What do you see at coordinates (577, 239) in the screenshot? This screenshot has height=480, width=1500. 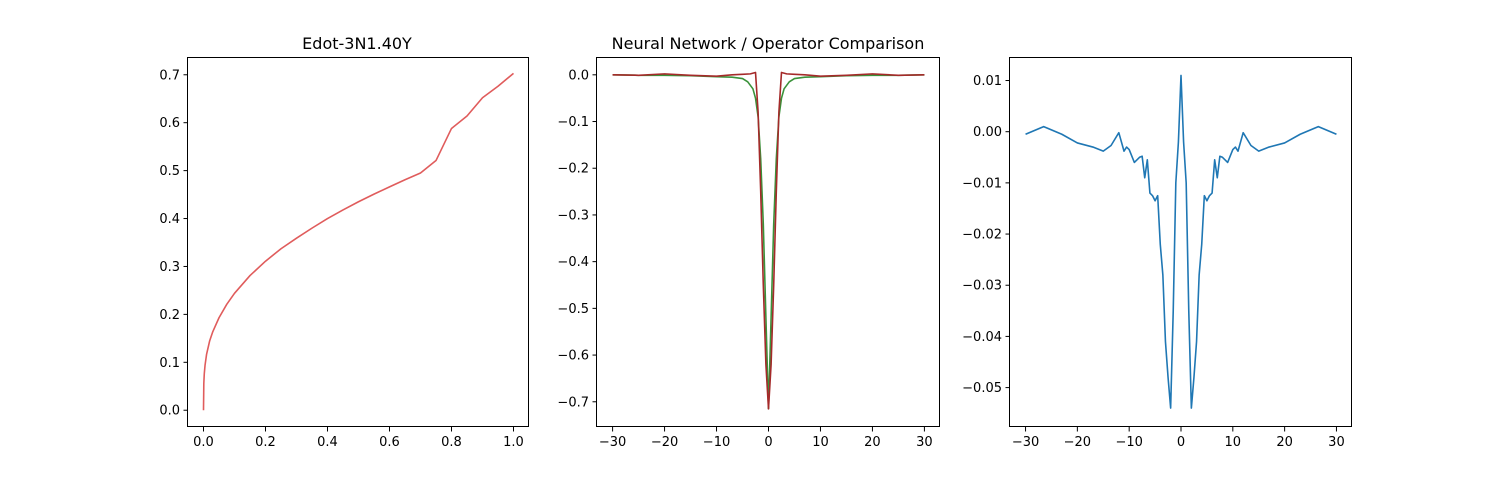 I see `y-axis-ticks: 0.0 −0.1 −0.2 −0.3 −0.4 −0.5 −0.6 −0.7` at bounding box center [577, 239].